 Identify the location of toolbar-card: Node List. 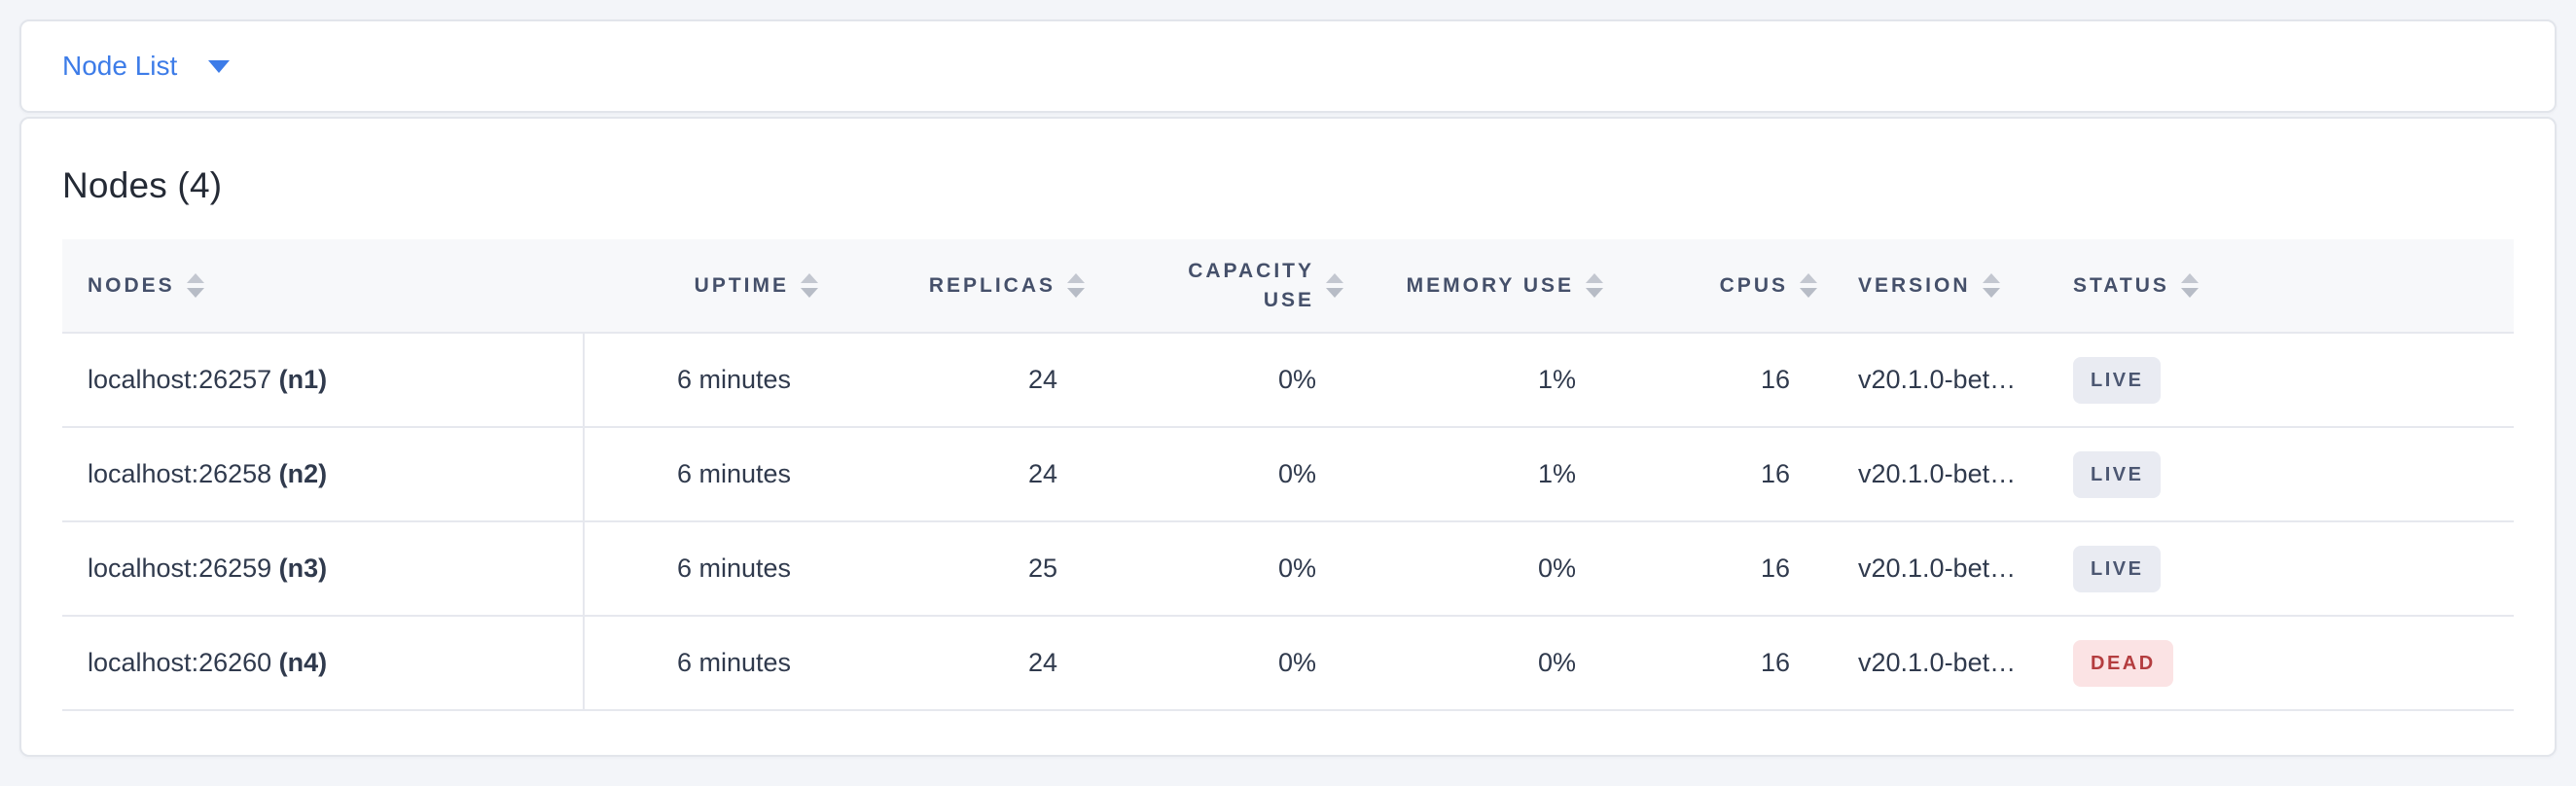
(1288, 66).